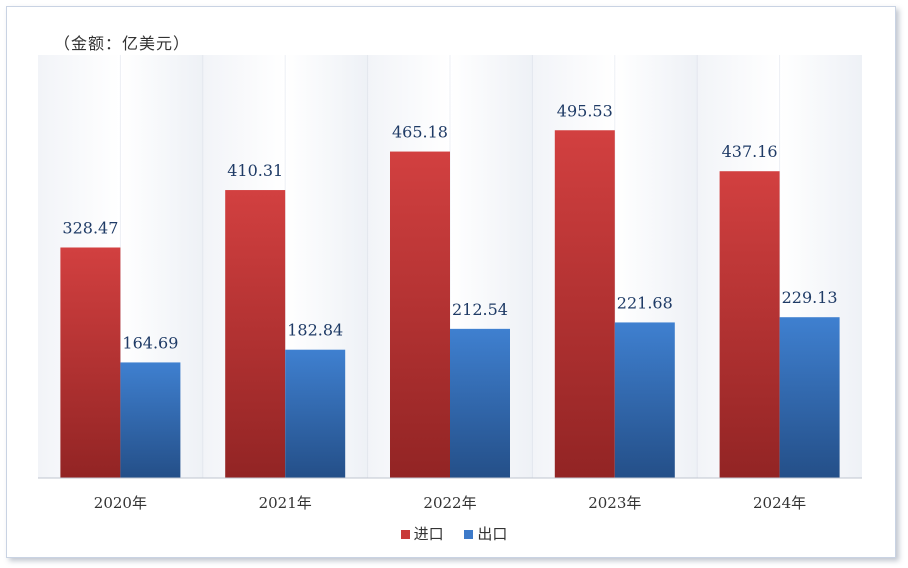 Image resolution: width=908 pixels, height=568 pixels. What do you see at coordinates (492, 534) in the screenshot?
I see `legend-label-export: 出口` at bounding box center [492, 534].